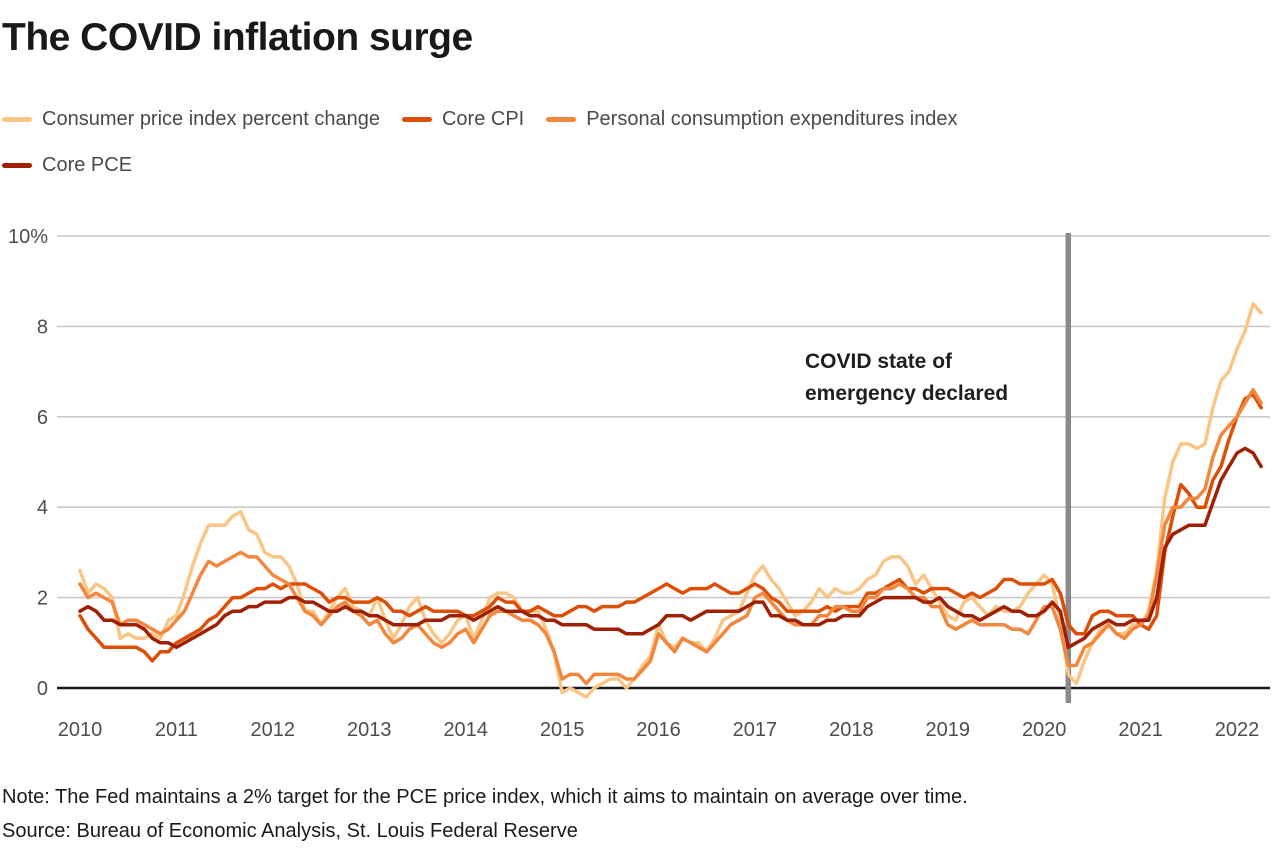 The image size is (1288, 860). What do you see at coordinates (948, 730) in the screenshot?
I see `x-tick-label: 2019` at bounding box center [948, 730].